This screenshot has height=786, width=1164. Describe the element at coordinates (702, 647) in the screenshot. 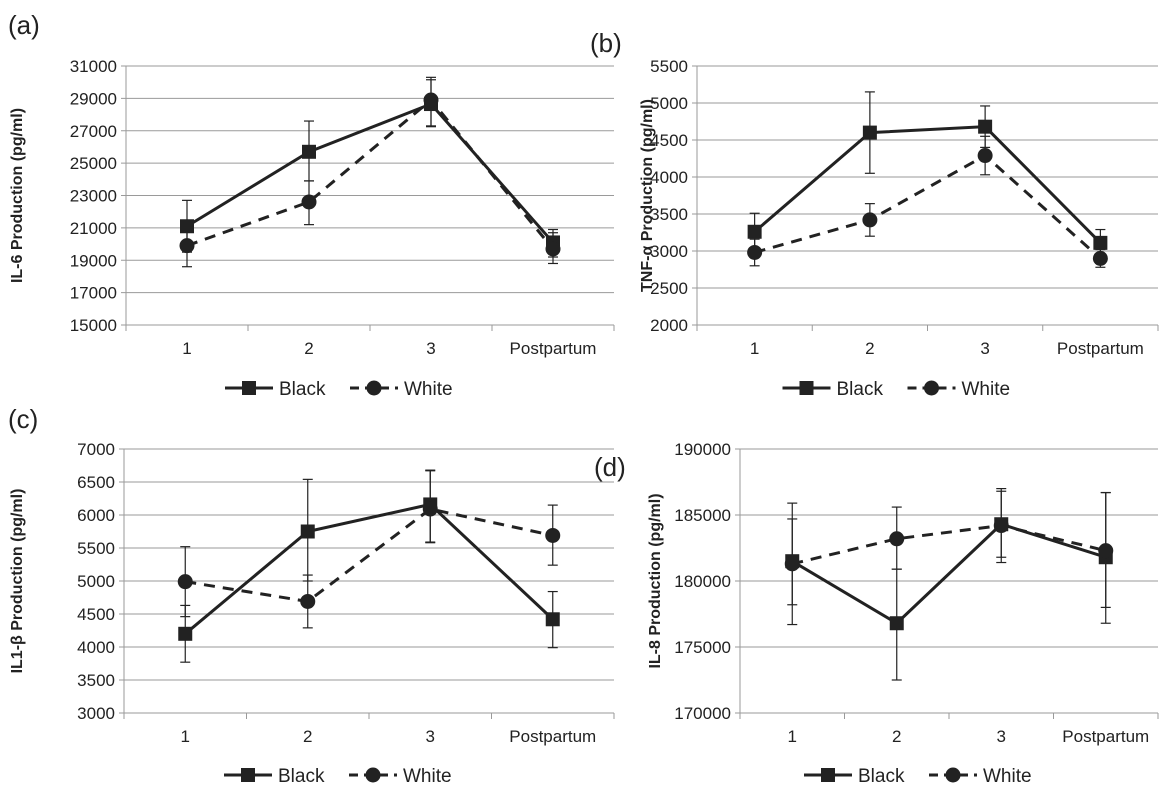

I see `y-tick-label: 175000` at that location.